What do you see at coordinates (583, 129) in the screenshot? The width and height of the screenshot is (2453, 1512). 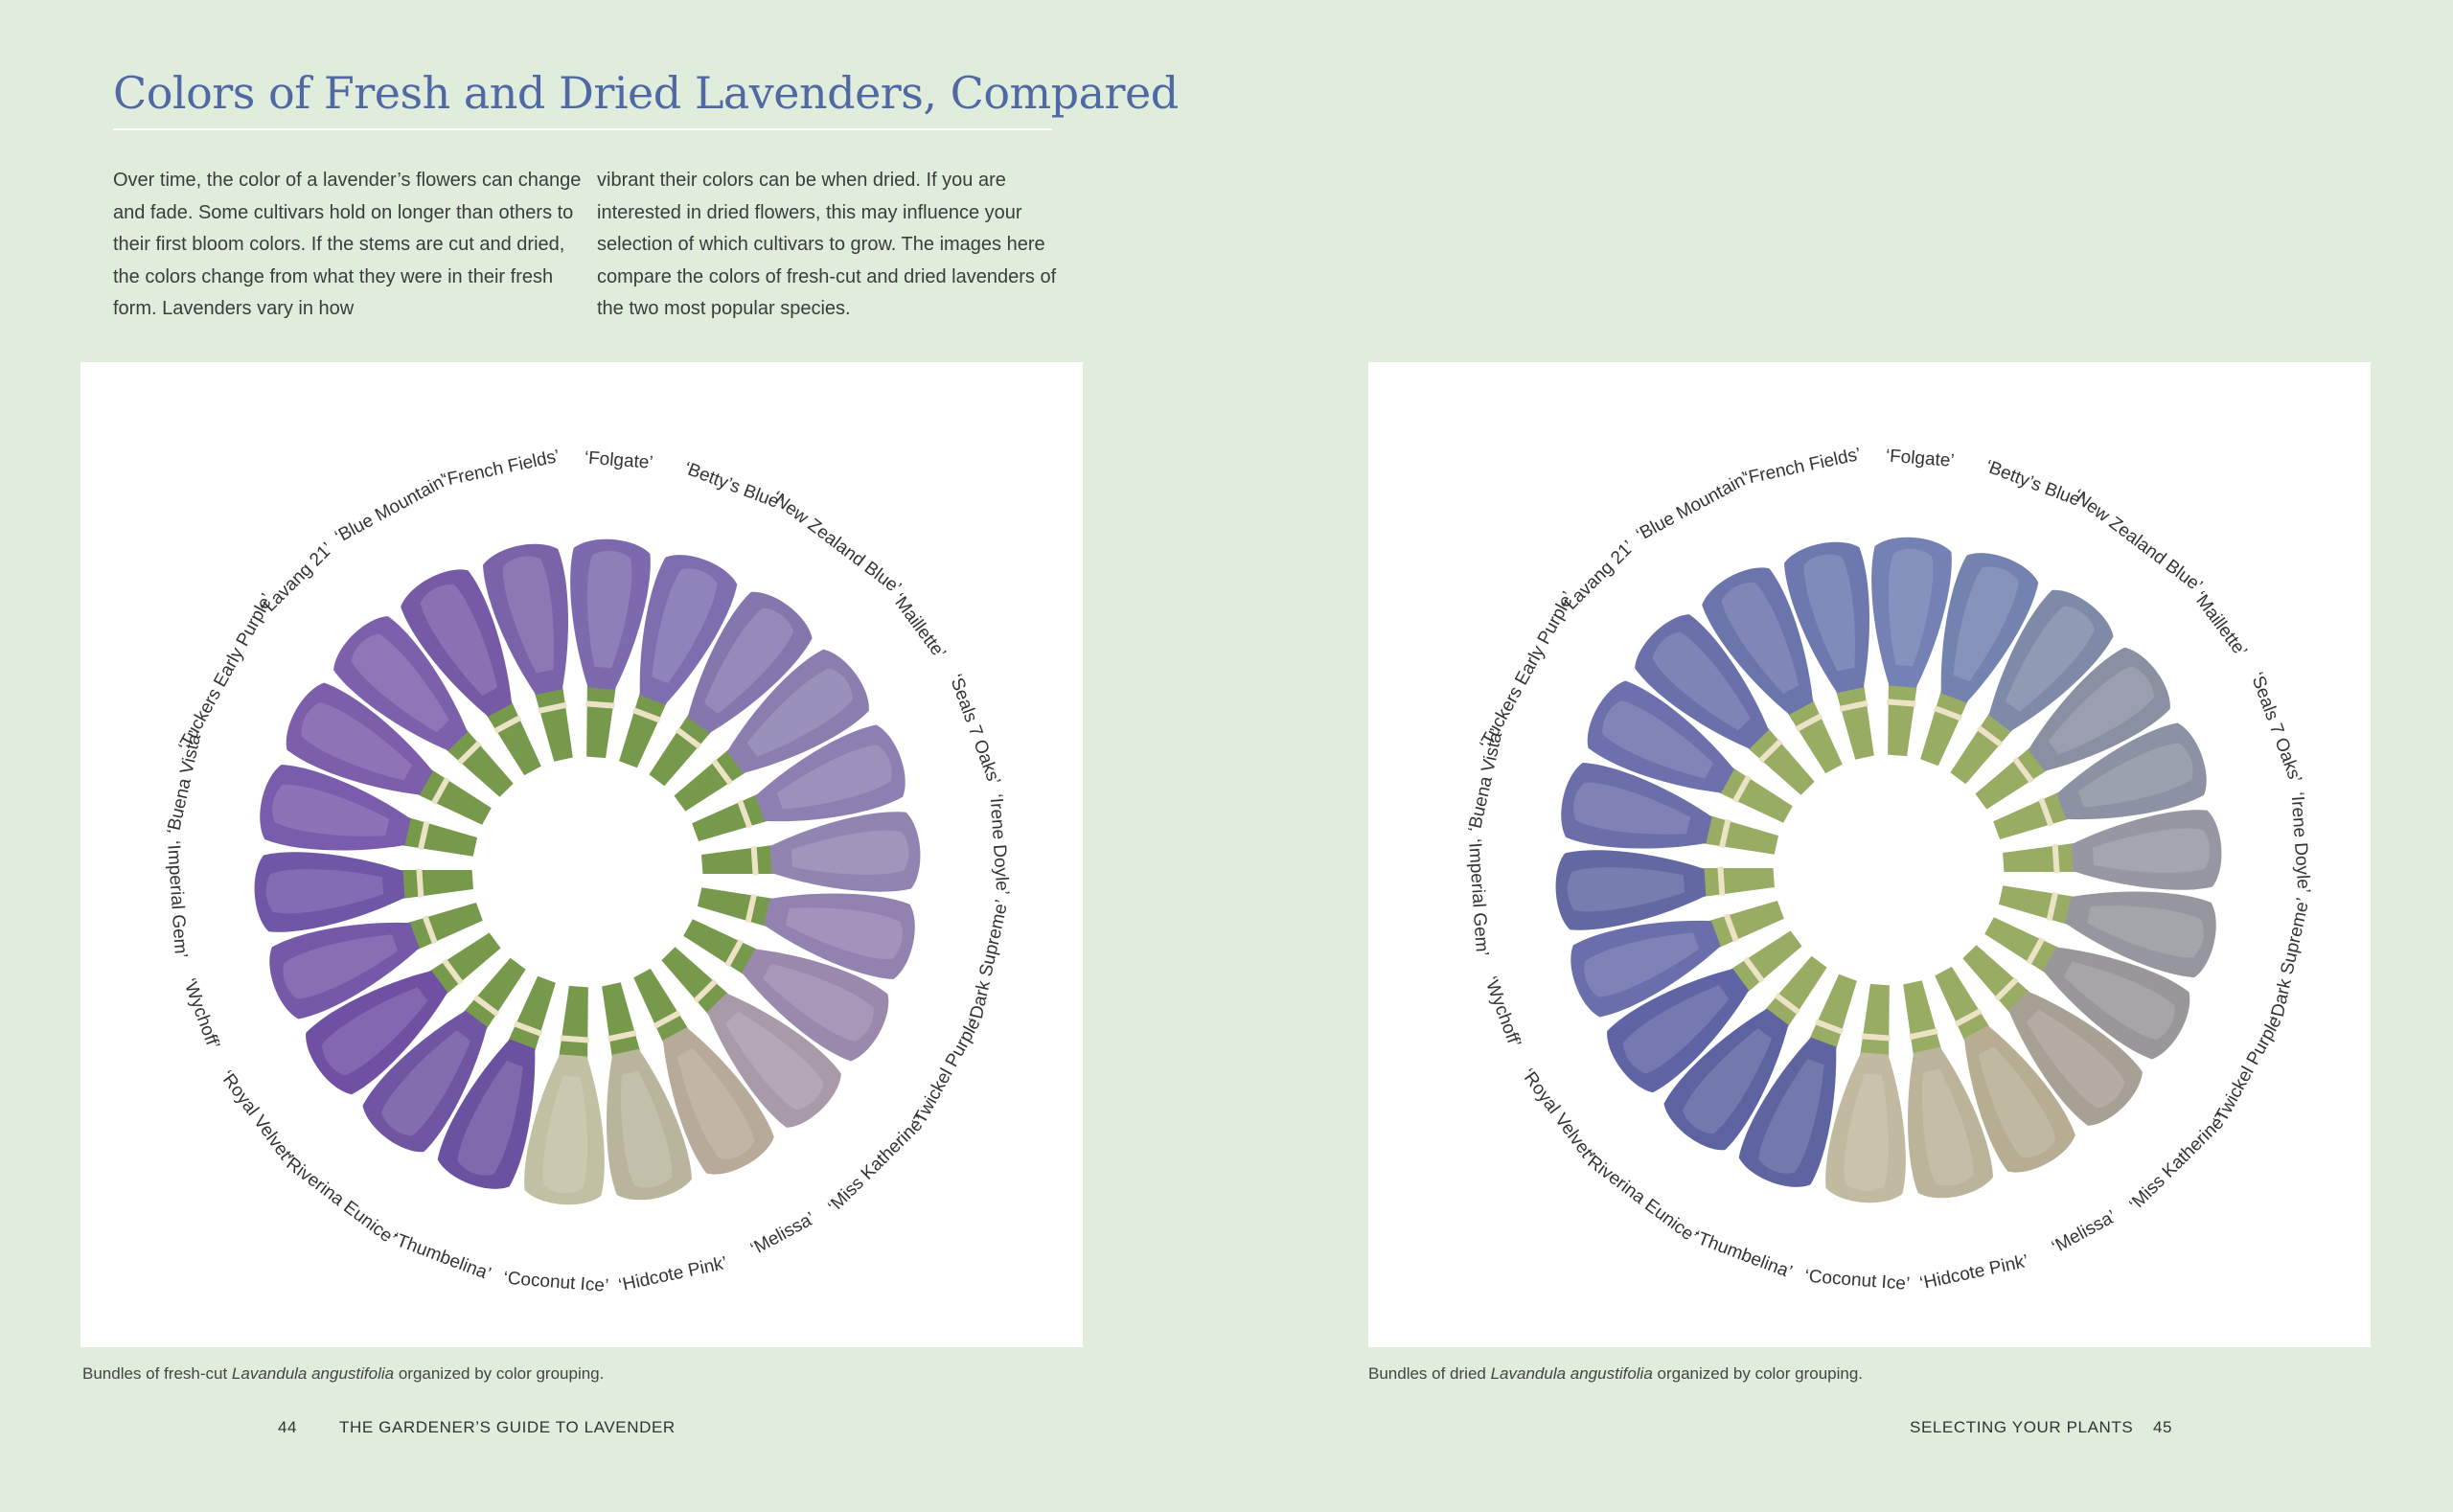 I see `title-rule` at bounding box center [583, 129].